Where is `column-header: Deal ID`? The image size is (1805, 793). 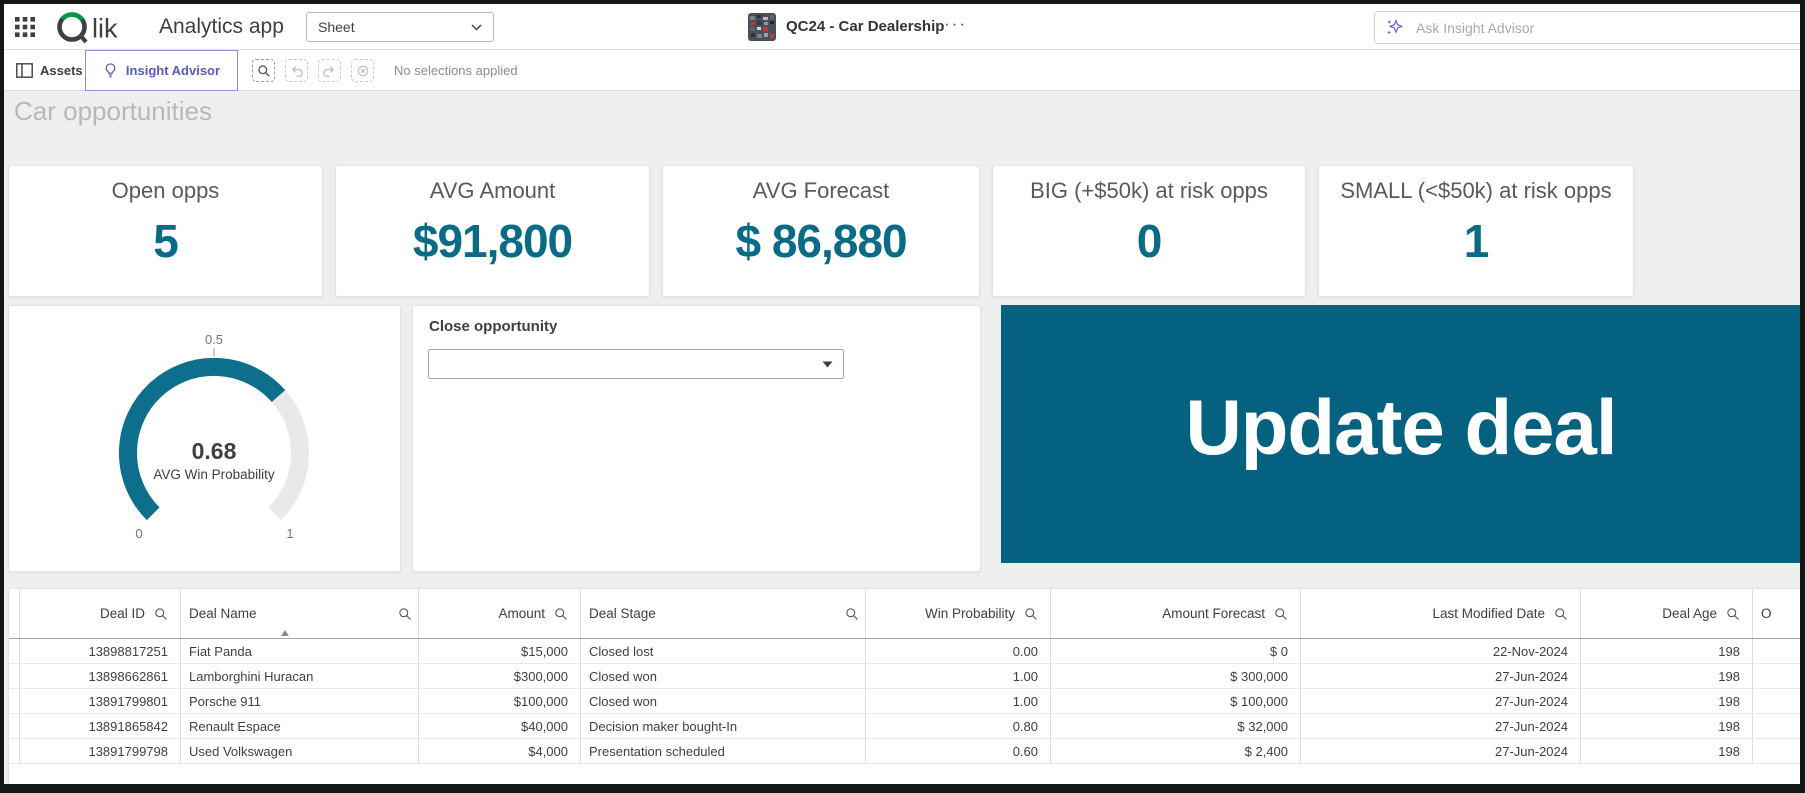 column-header: Deal ID is located at coordinates (100, 613).